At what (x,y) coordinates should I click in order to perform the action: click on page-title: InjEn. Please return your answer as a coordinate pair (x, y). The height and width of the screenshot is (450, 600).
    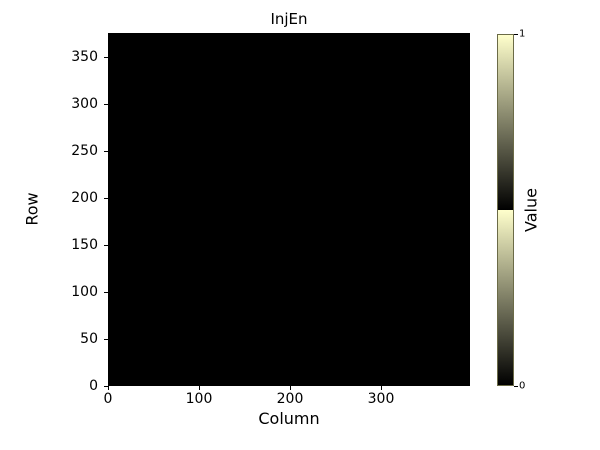
    Looking at the image, I should click on (289, 19).